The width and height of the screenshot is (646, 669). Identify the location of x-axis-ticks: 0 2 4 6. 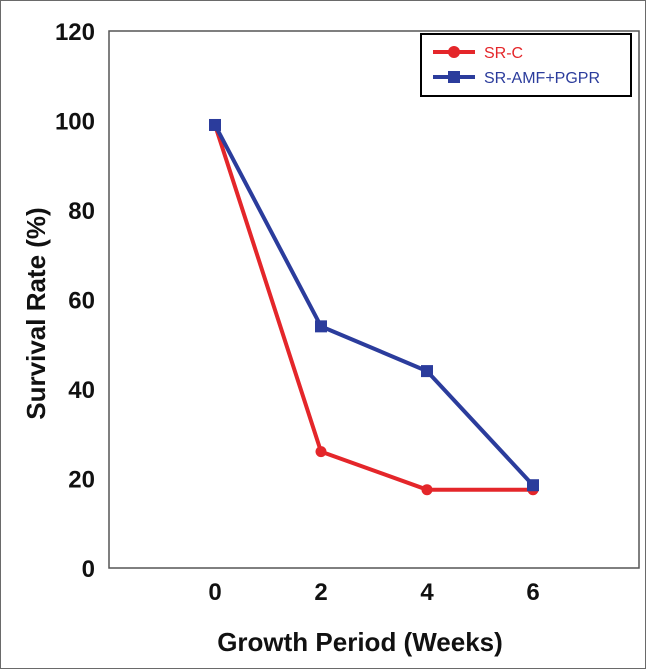
(373, 592).